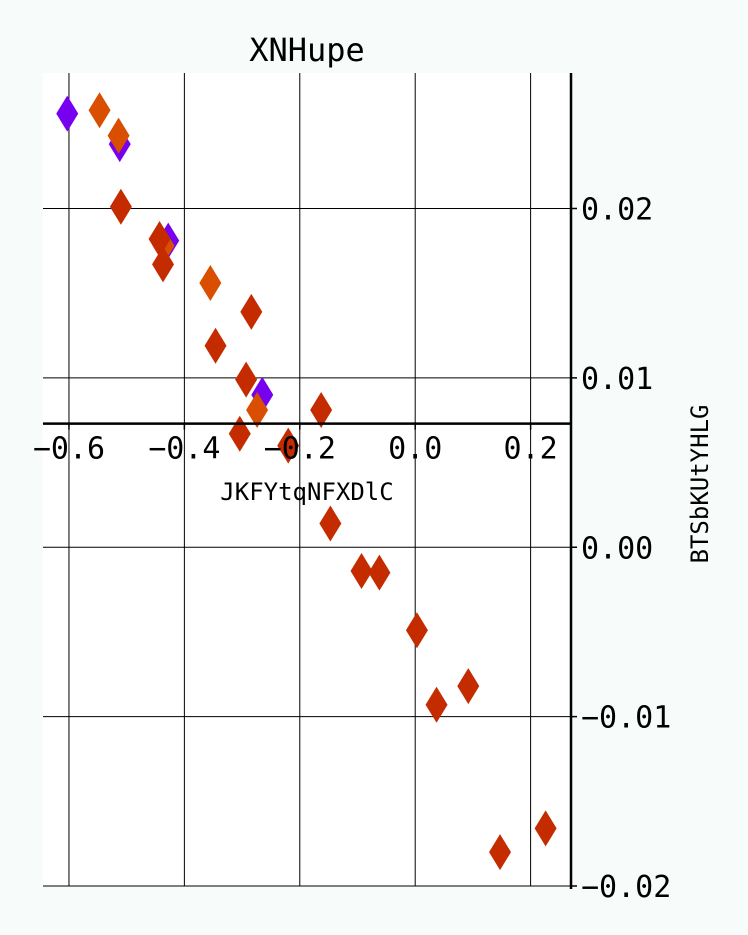  Describe the element at coordinates (617, 379) in the screenshot. I see `y-tick-label-1: 0.01` at that location.